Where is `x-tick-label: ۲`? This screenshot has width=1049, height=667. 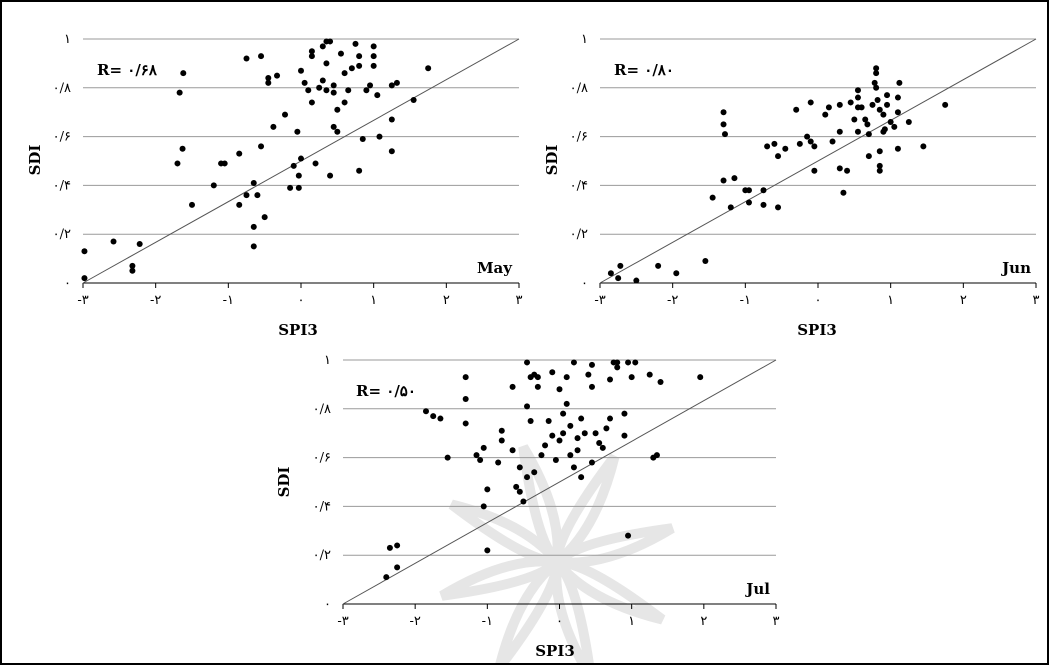 x-tick-label: ۲ is located at coordinates (703, 621).